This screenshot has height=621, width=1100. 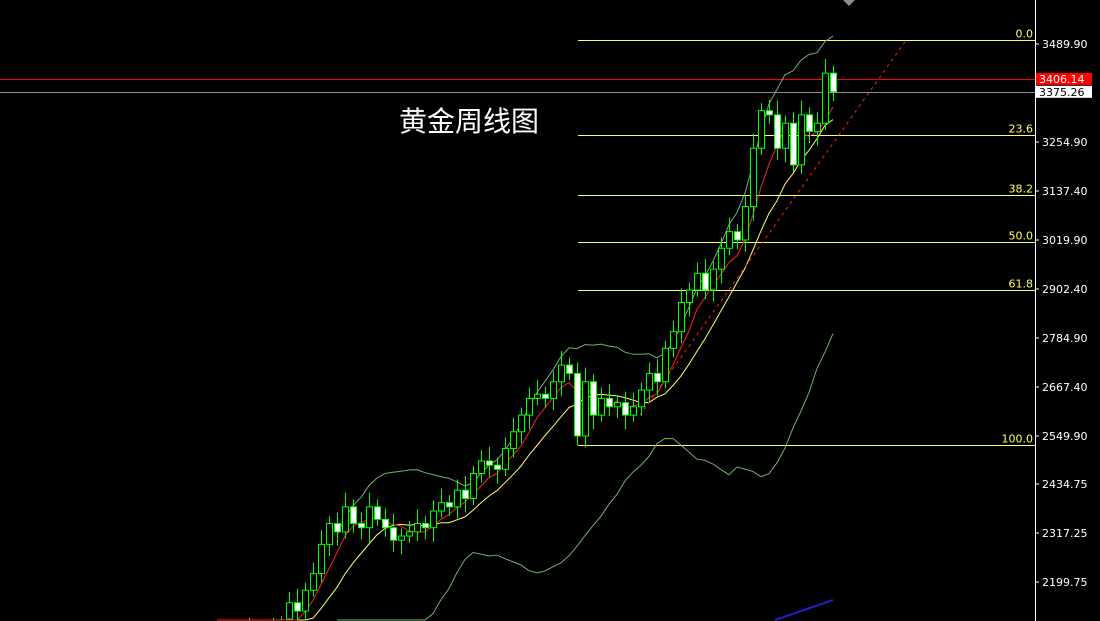 What do you see at coordinates (1065, 387) in the screenshot?
I see `axis-tick-label: 2667.40` at bounding box center [1065, 387].